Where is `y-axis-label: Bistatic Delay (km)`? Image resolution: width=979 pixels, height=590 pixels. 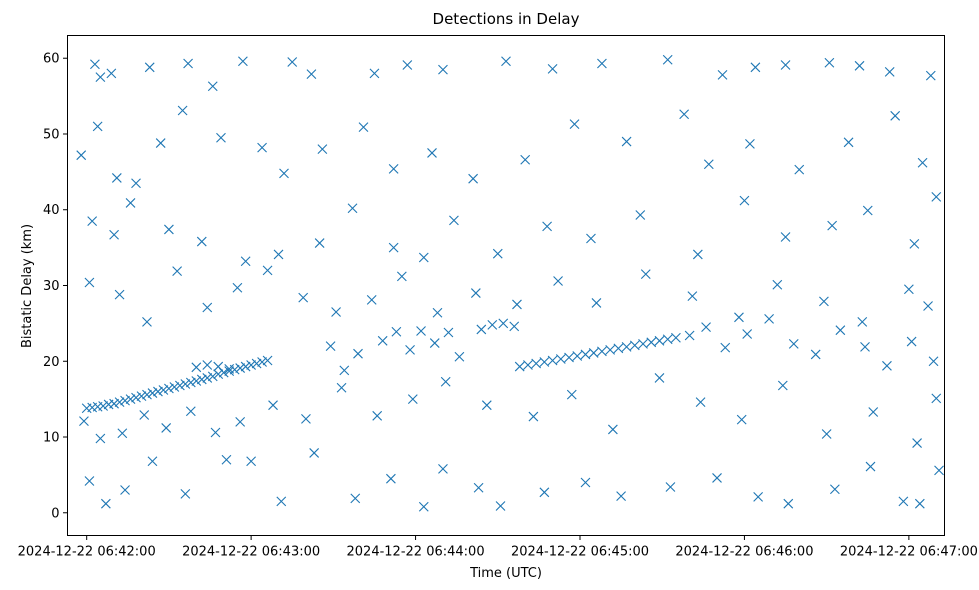
y-axis-label: Bistatic Delay (km) is located at coordinates (27, 286).